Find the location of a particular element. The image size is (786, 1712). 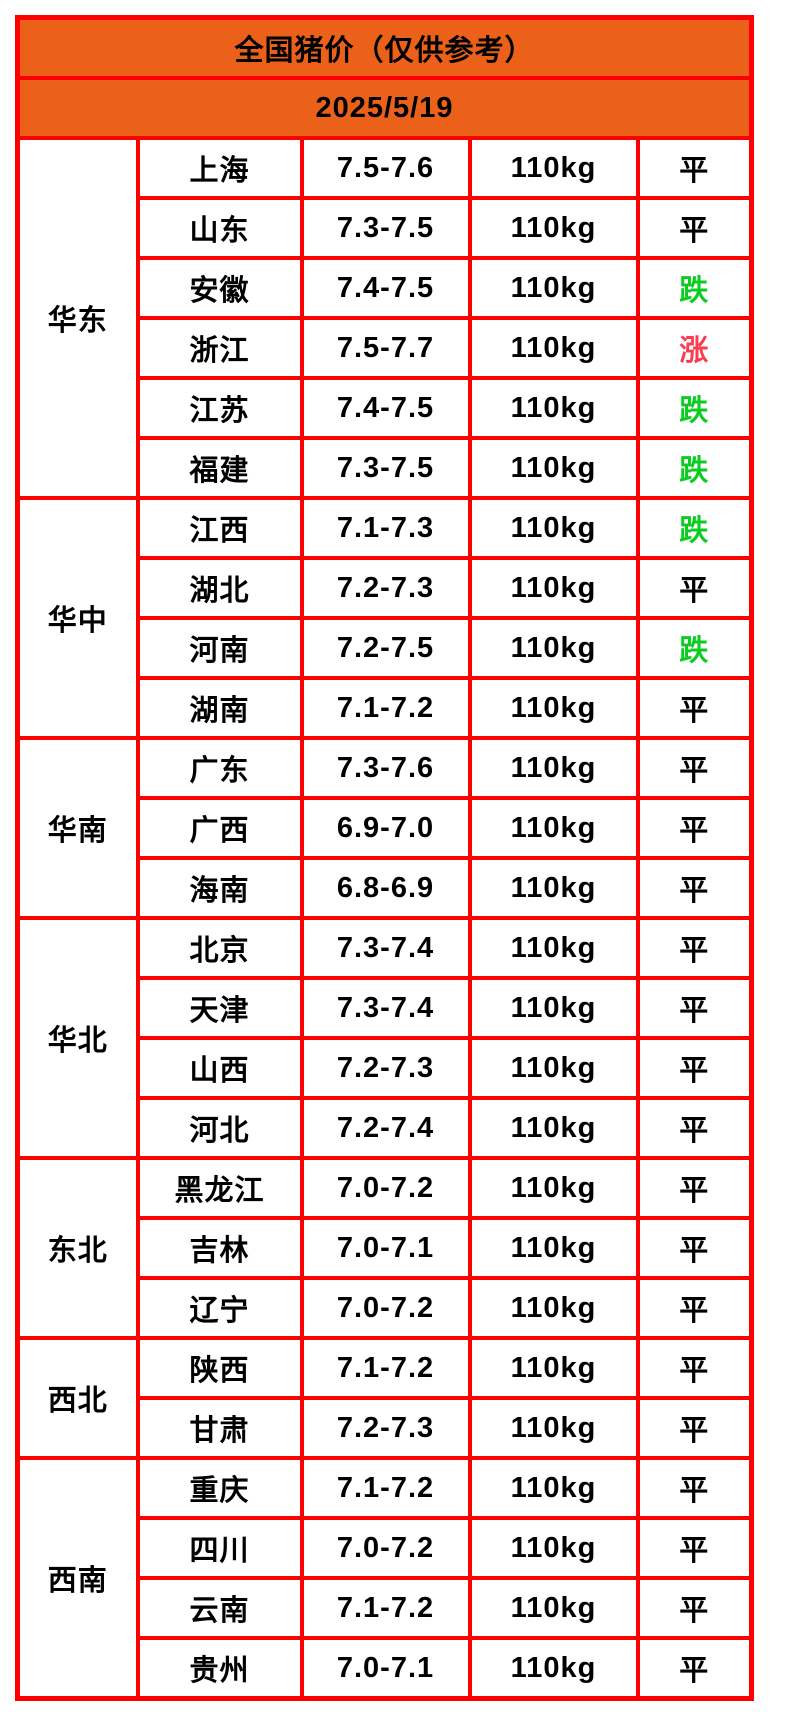

price-cell: 6.9-7.0 is located at coordinates (385, 828).